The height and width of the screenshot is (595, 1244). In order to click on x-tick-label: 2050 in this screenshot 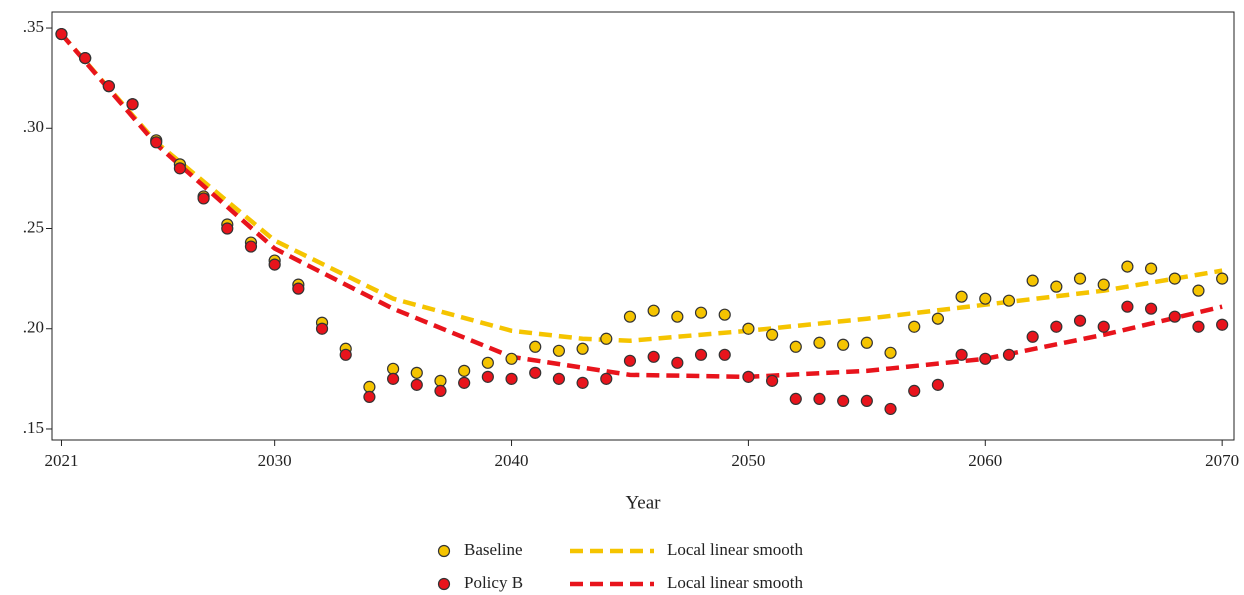, I will do `click(748, 460)`.